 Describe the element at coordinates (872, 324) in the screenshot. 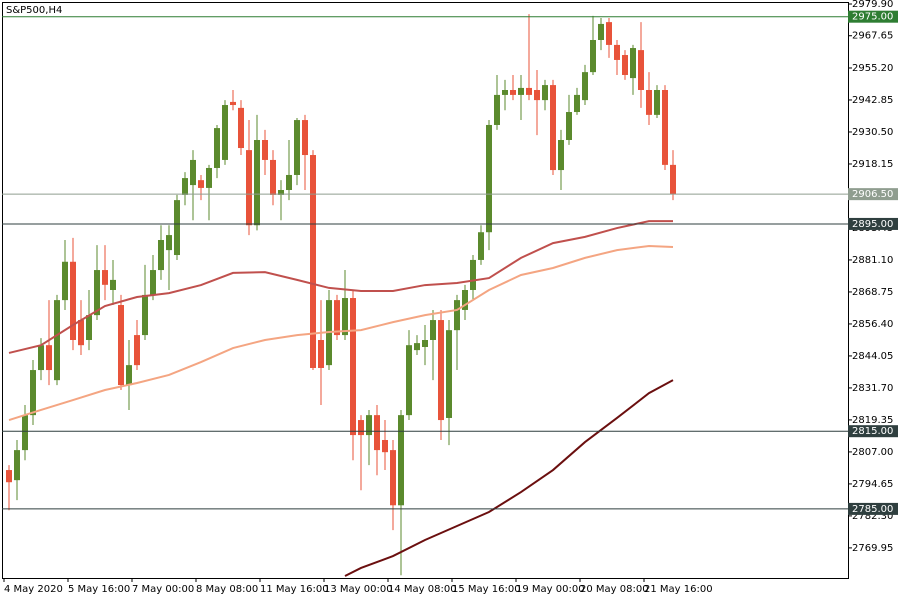

I see `y-tick-label: 2856.40` at that location.